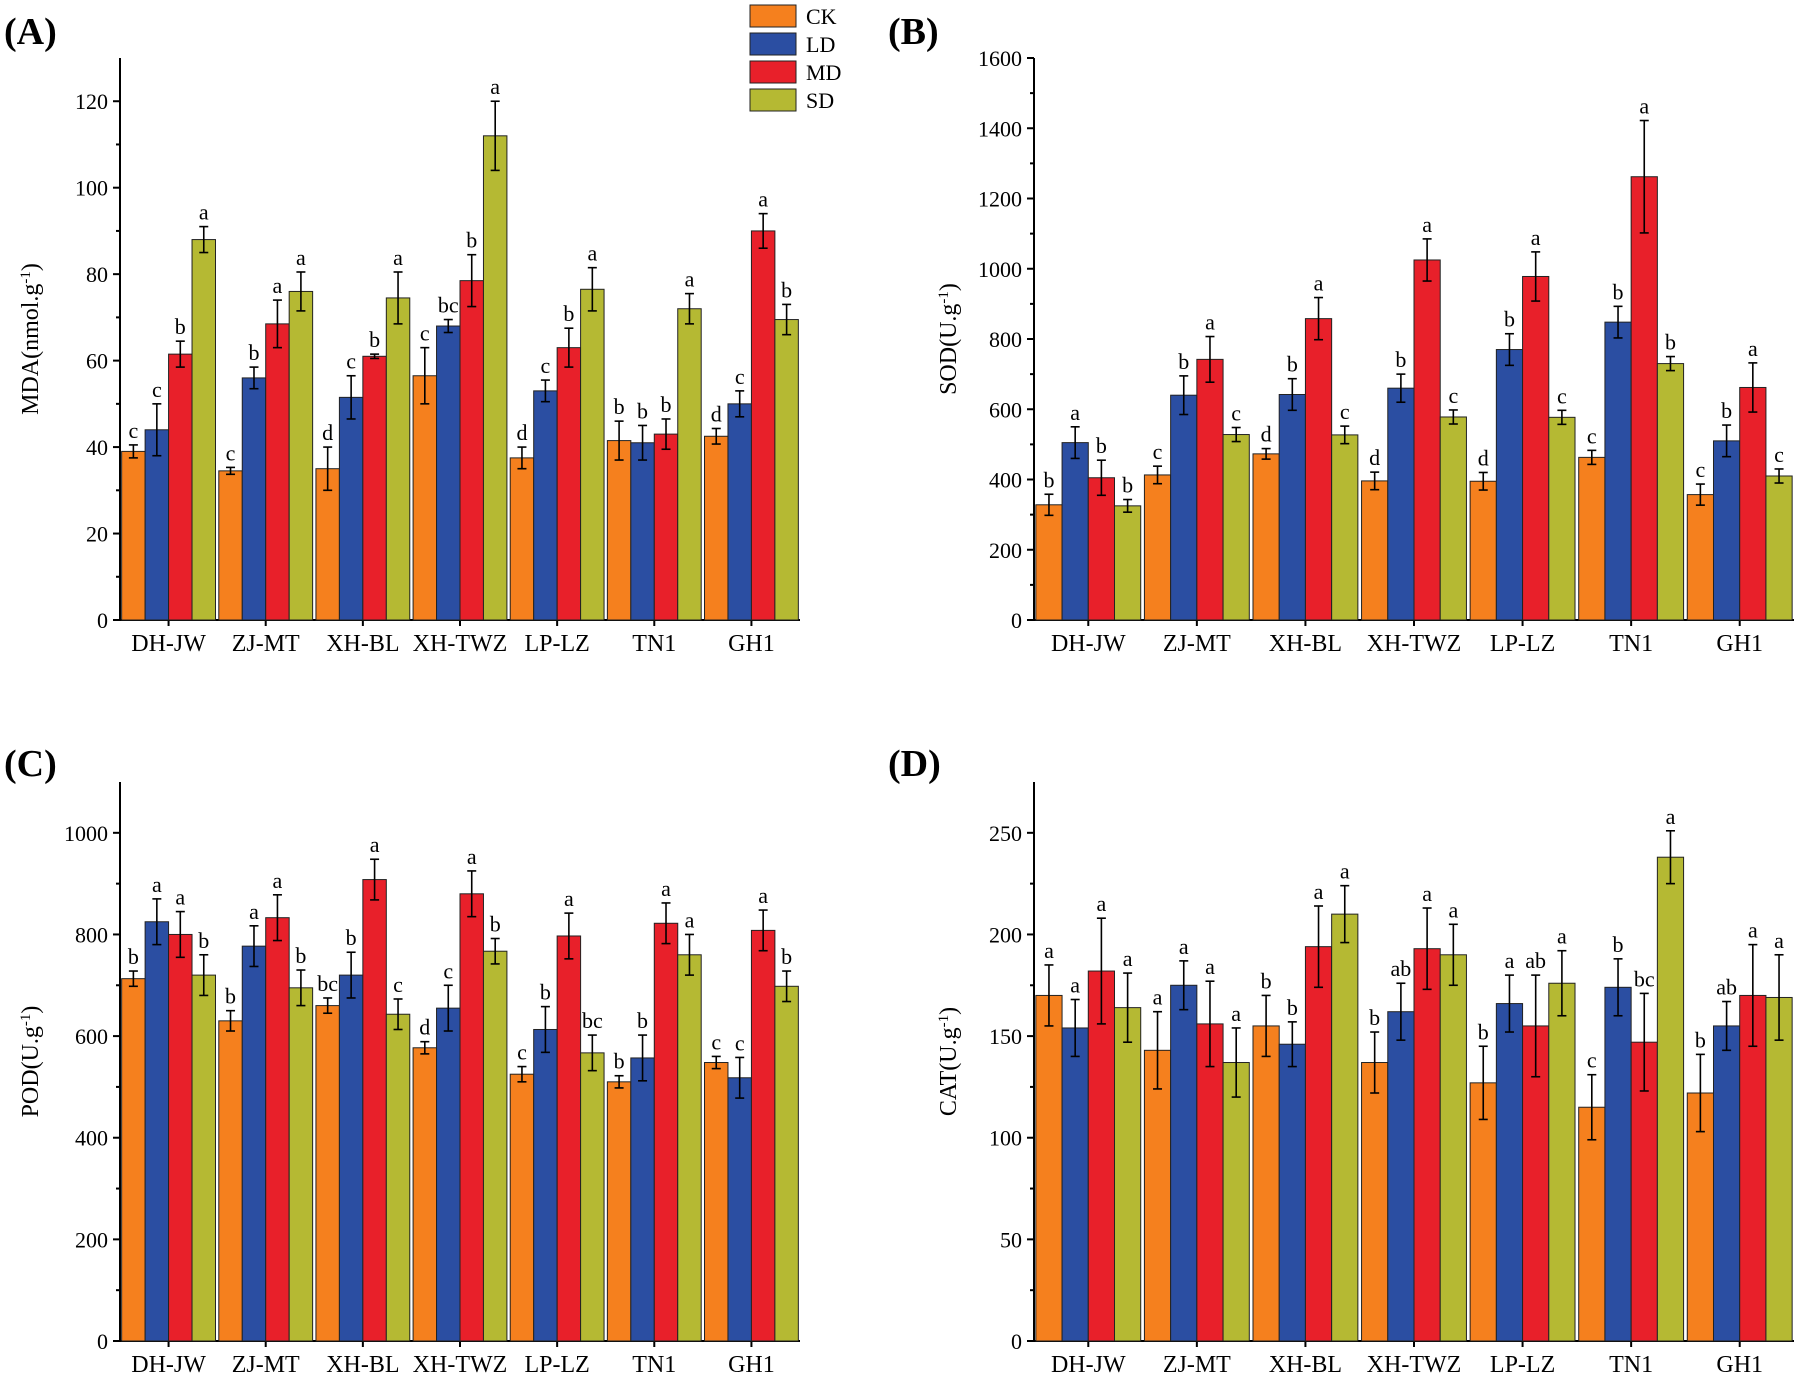  I want to click on y-axis-title-close: ), so click(31, 1010).